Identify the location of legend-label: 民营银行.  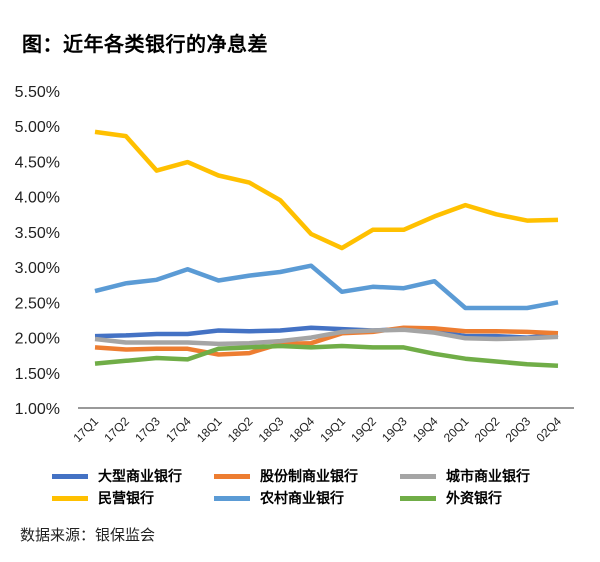
(126, 499).